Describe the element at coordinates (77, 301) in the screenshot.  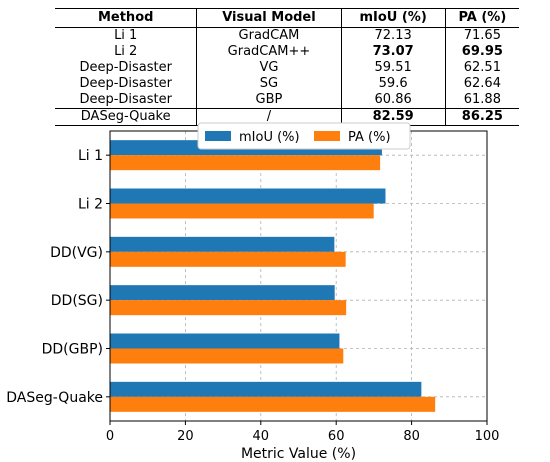
I see `y-tick-label: DD(SG)` at that location.